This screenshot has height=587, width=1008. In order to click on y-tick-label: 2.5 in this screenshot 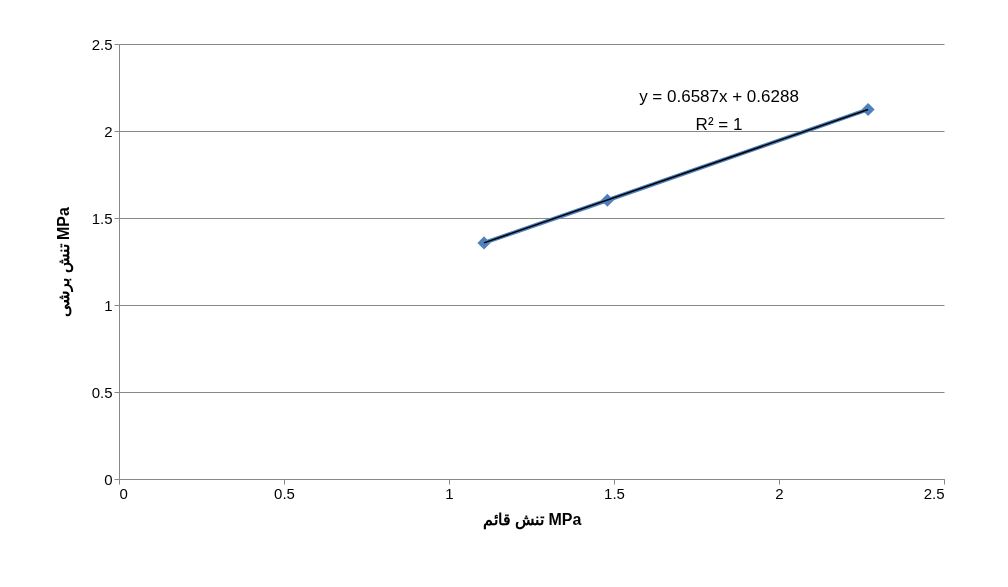, I will do `click(102, 44)`.